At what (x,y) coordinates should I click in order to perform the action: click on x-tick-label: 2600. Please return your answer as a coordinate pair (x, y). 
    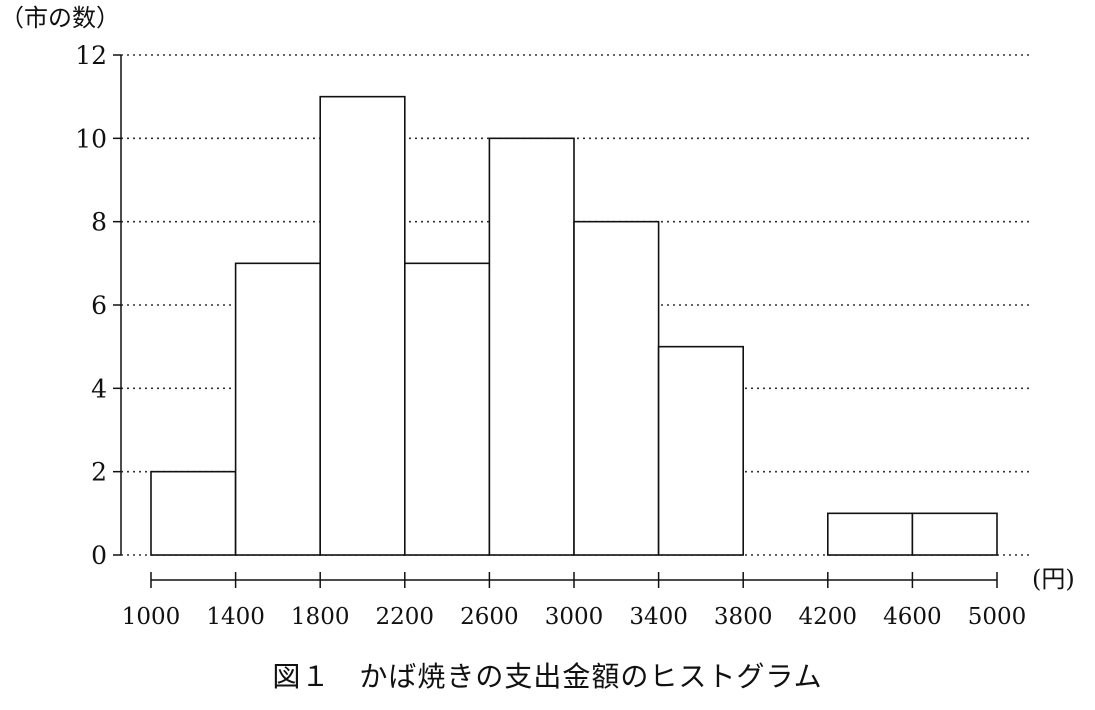
    Looking at the image, I should click on (489, 617).